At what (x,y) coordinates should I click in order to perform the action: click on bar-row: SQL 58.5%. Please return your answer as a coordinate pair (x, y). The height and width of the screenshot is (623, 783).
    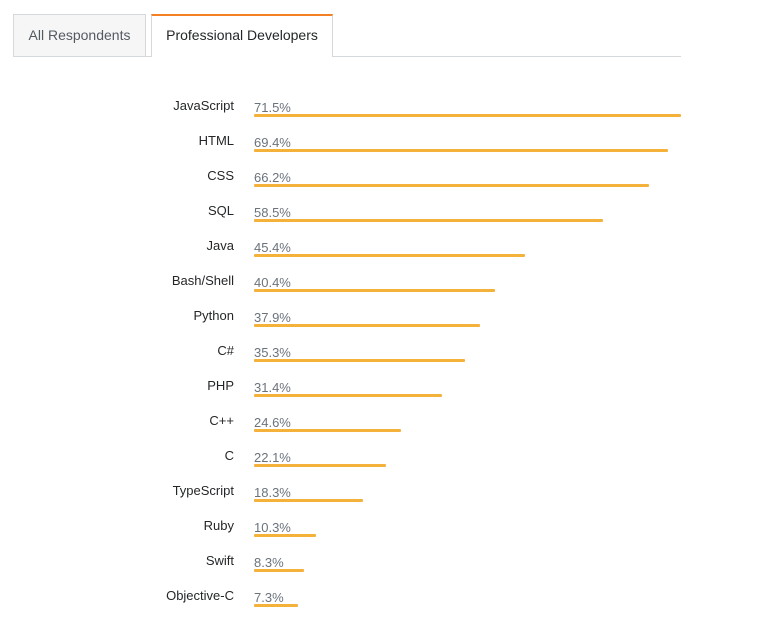
    Looking at the image, I should click on (391, 219).